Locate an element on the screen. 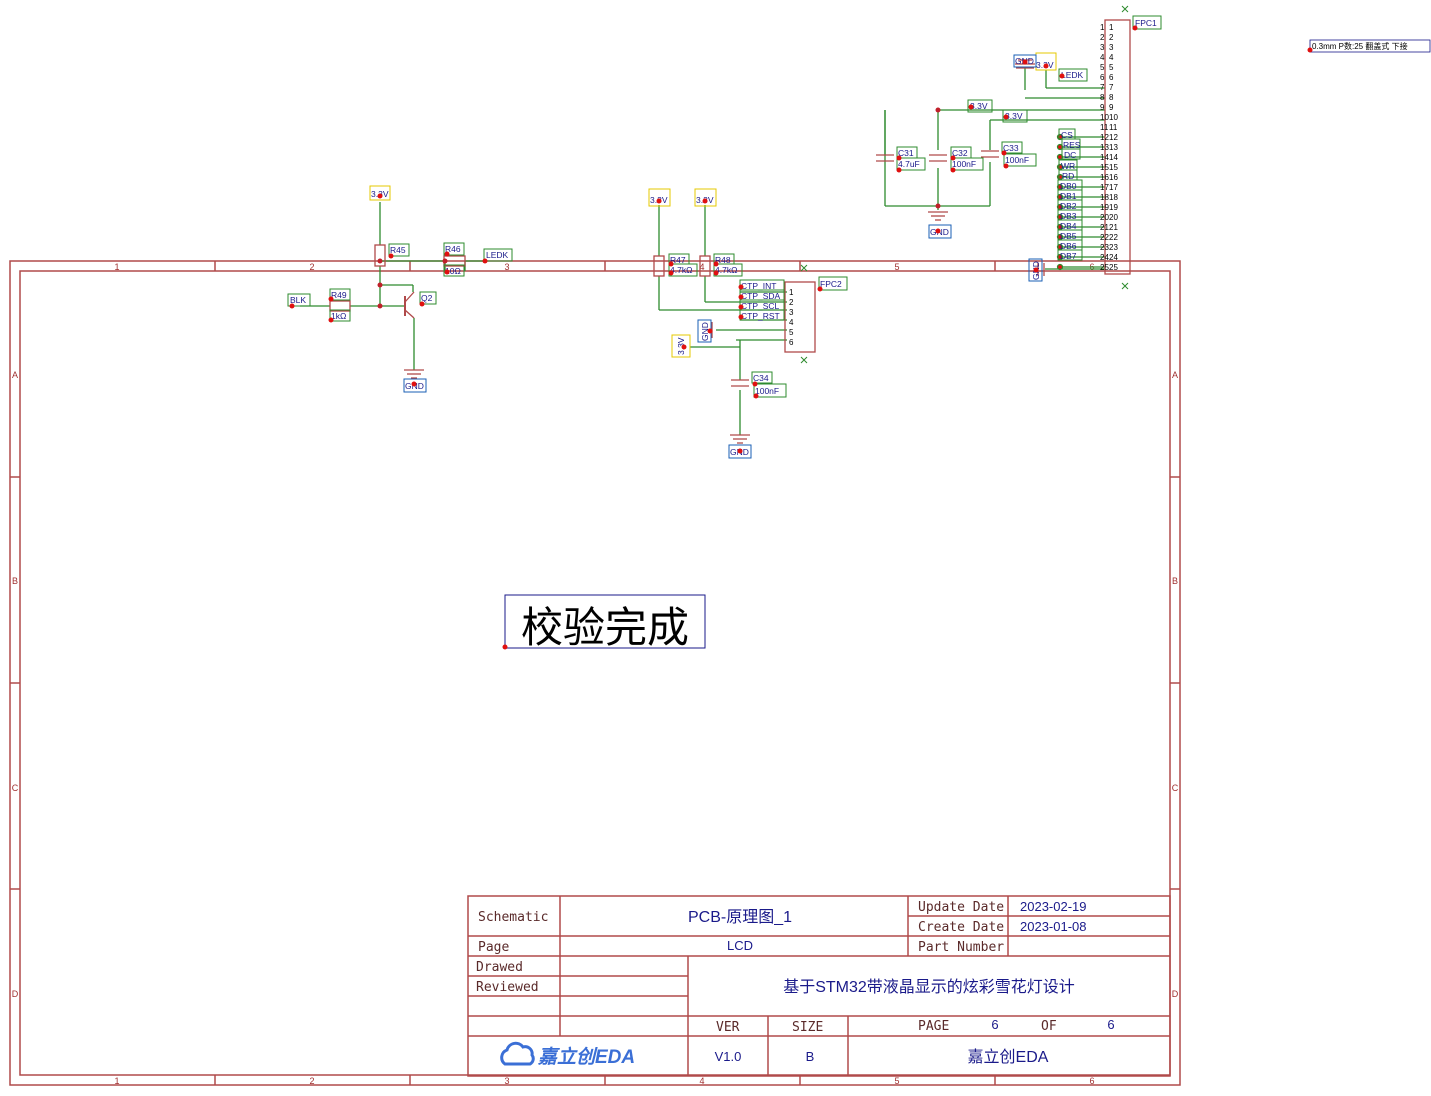 The height and width of the screenshot is (1096, 1431). pin-number: 14 is located at coordinates (1113, 157).